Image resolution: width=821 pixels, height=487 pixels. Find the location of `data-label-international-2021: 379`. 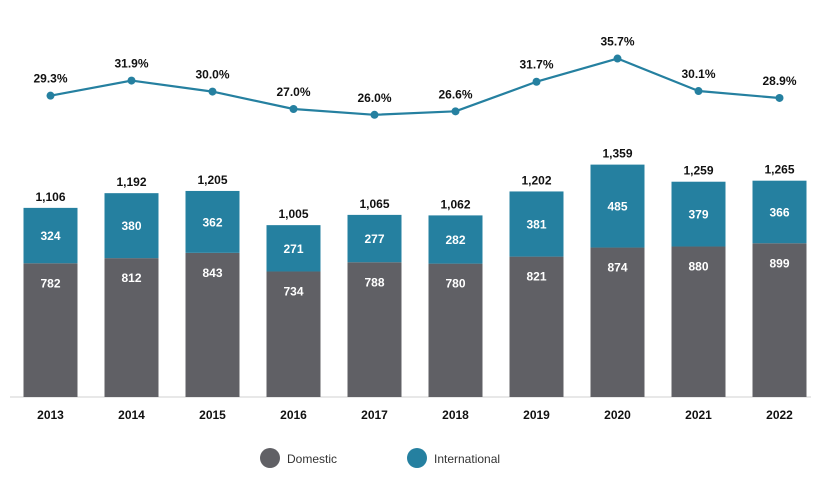

data-label-international-2021: 379 is located at coordinates (698, 215).